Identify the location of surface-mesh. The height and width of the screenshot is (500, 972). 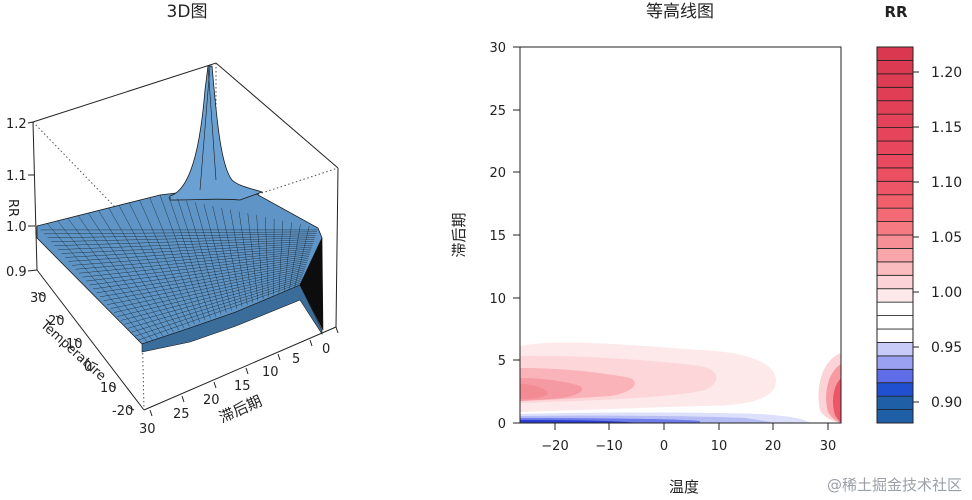
(179, 268).